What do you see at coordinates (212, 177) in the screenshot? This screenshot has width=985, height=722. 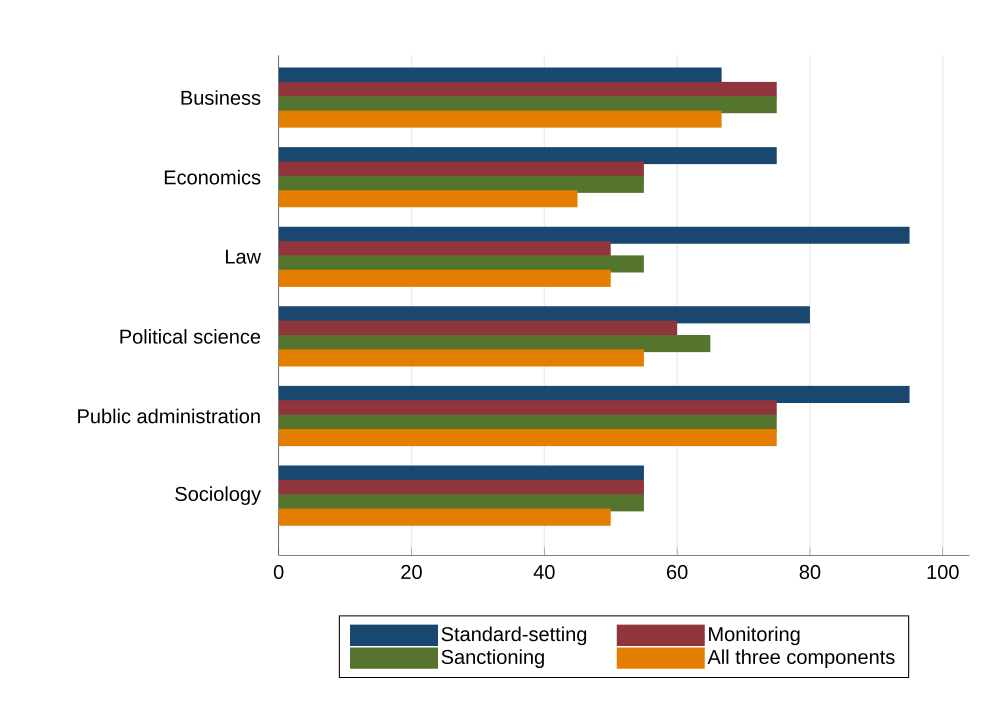 I see `y-tick-label: Economics` at bounding box center [212, 177].